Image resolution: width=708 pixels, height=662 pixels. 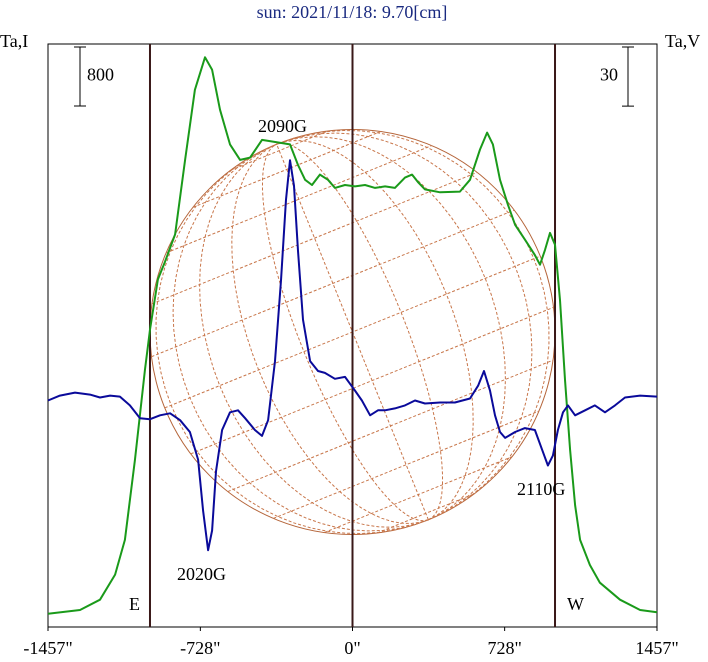 I want to click on y-axis-label: Ta,I, so click(x=14, y=41).